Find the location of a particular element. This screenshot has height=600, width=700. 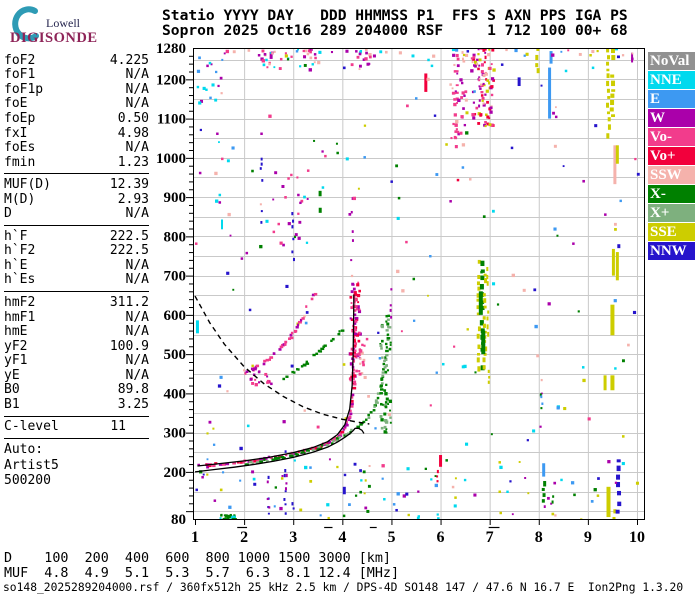

param-row-b0: B0 89.8 is located at coordinates (76, 389).